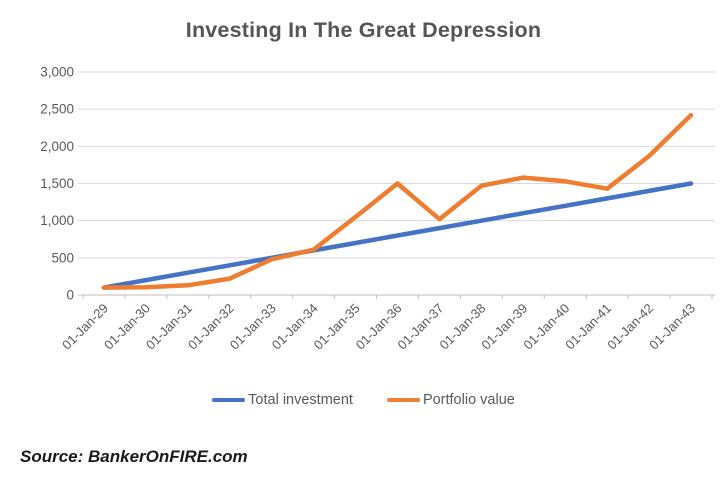  I want to click on source-credit: Source: BankerOnFIRE.com, so click(134, 456).